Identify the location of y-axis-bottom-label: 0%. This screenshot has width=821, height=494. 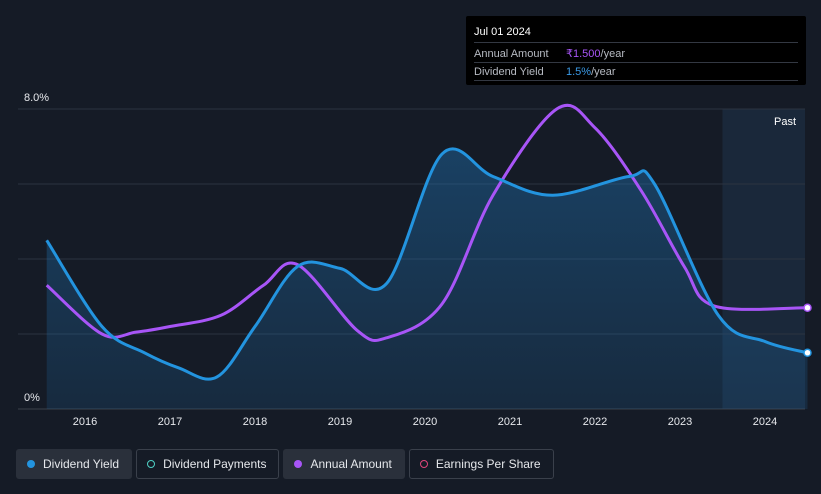
(32, 398).